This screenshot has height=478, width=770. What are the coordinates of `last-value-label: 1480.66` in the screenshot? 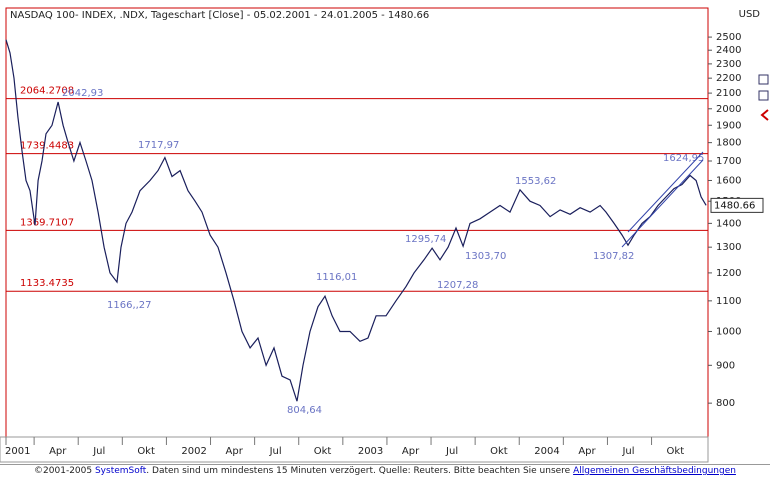 It's located at (734, 205).